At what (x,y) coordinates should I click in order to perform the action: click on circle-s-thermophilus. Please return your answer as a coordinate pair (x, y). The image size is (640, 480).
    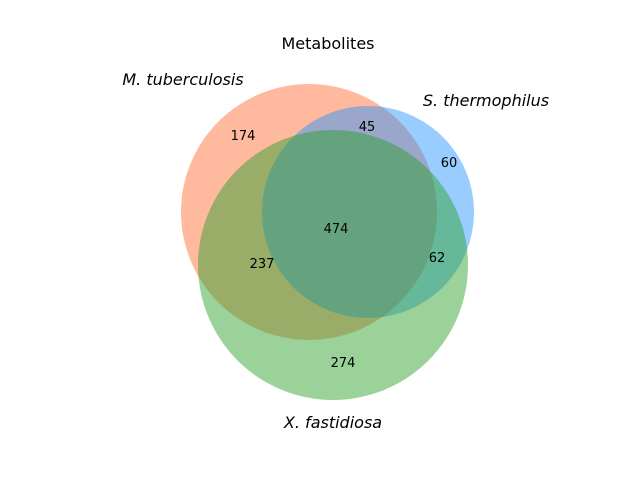
    Looking at the image, I should click on (368, 212).